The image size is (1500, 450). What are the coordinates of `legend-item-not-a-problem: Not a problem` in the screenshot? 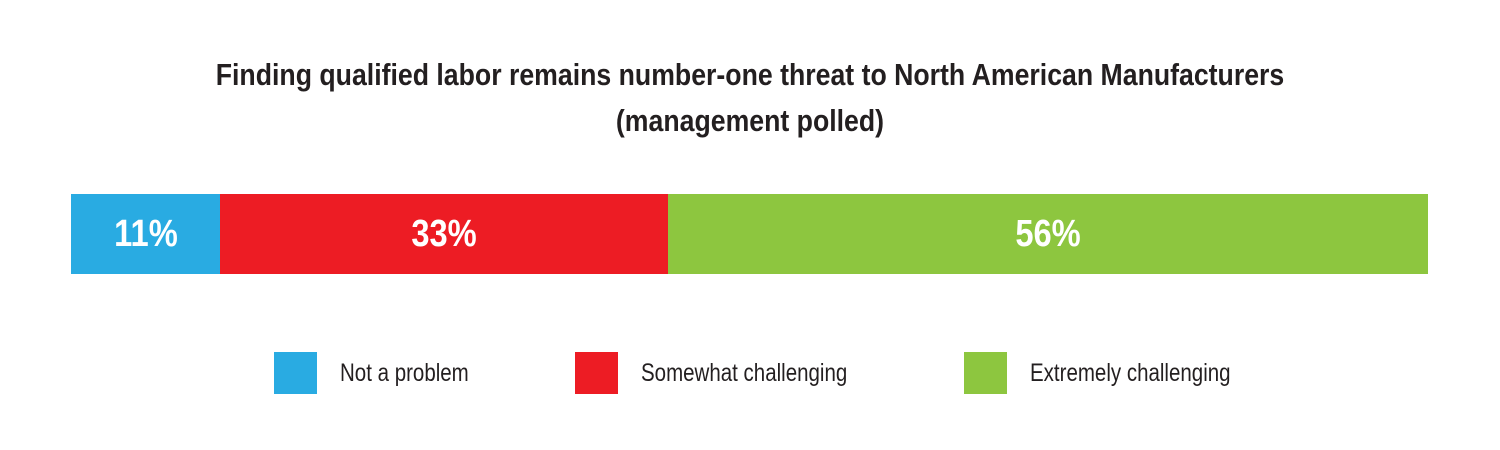 It's located at (385, 373).